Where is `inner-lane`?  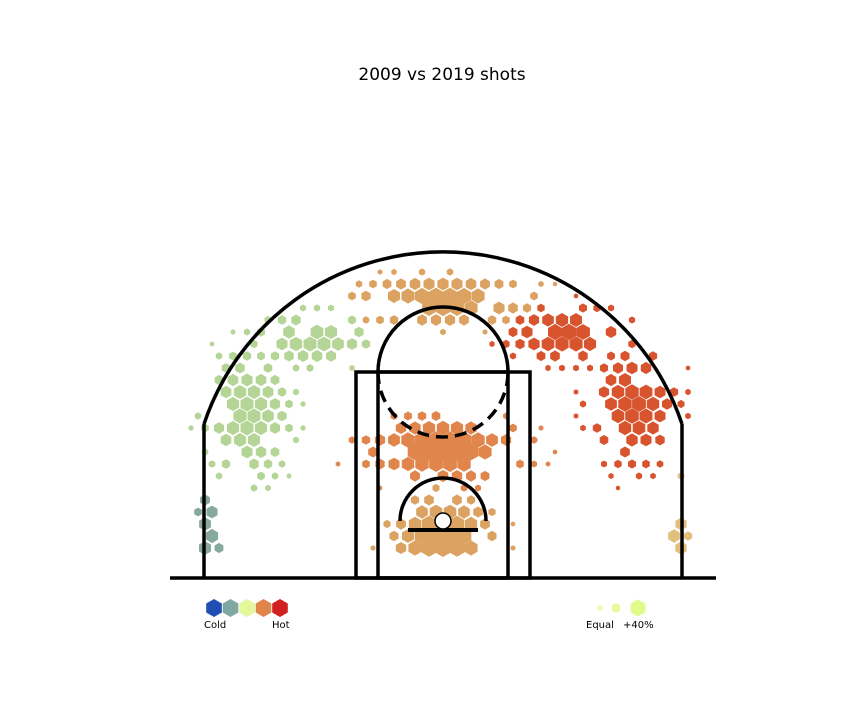 inner-lane is located at coordinates (443, 475).